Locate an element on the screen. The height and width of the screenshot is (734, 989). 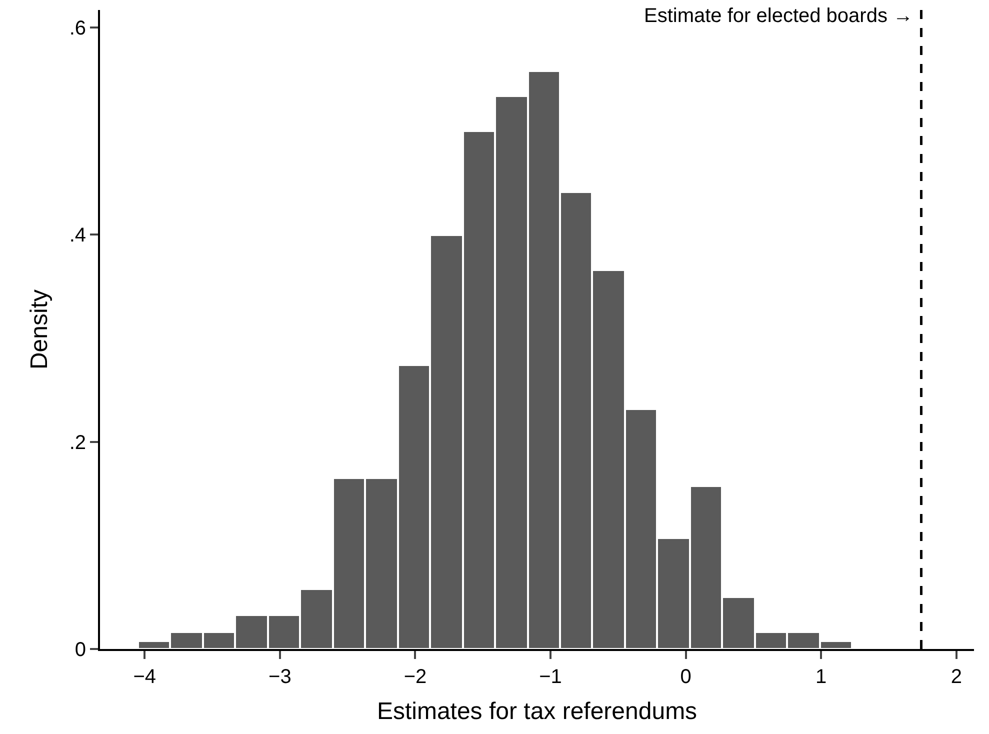
x-axis-title: Estimates for tax referendums is located at coordinates (537, 711).